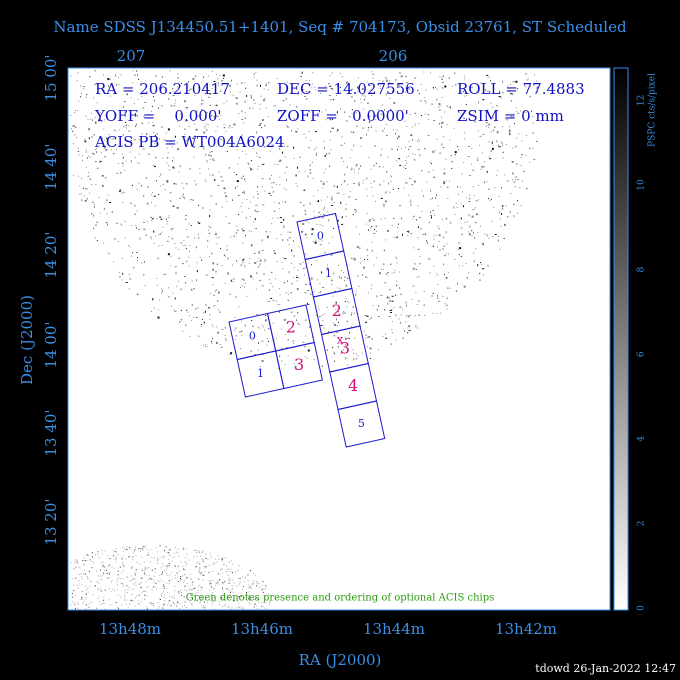  I want to click on x-tick-label: 13h42m, so click(526, 629).